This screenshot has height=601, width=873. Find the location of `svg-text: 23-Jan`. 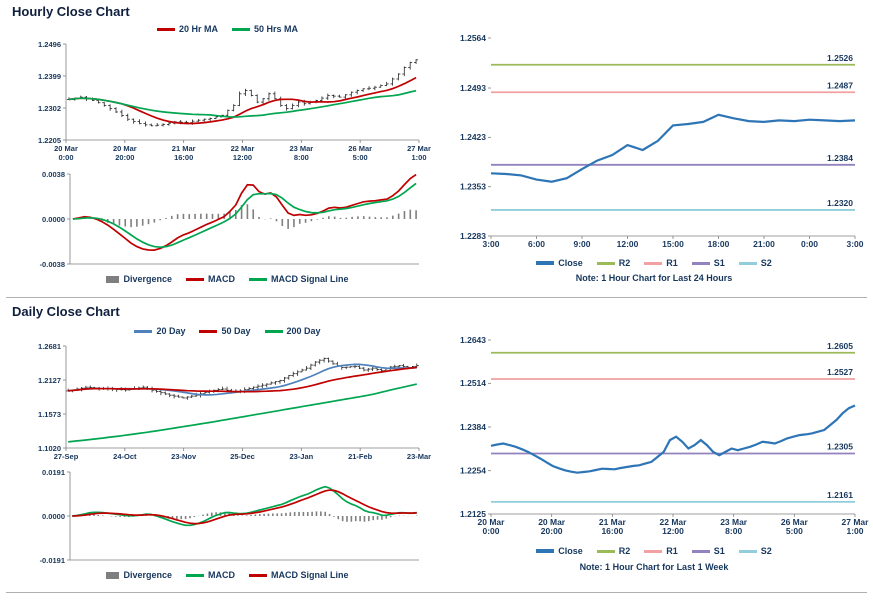

svg-text: 23-Jan is located at coordinates (301, 456).